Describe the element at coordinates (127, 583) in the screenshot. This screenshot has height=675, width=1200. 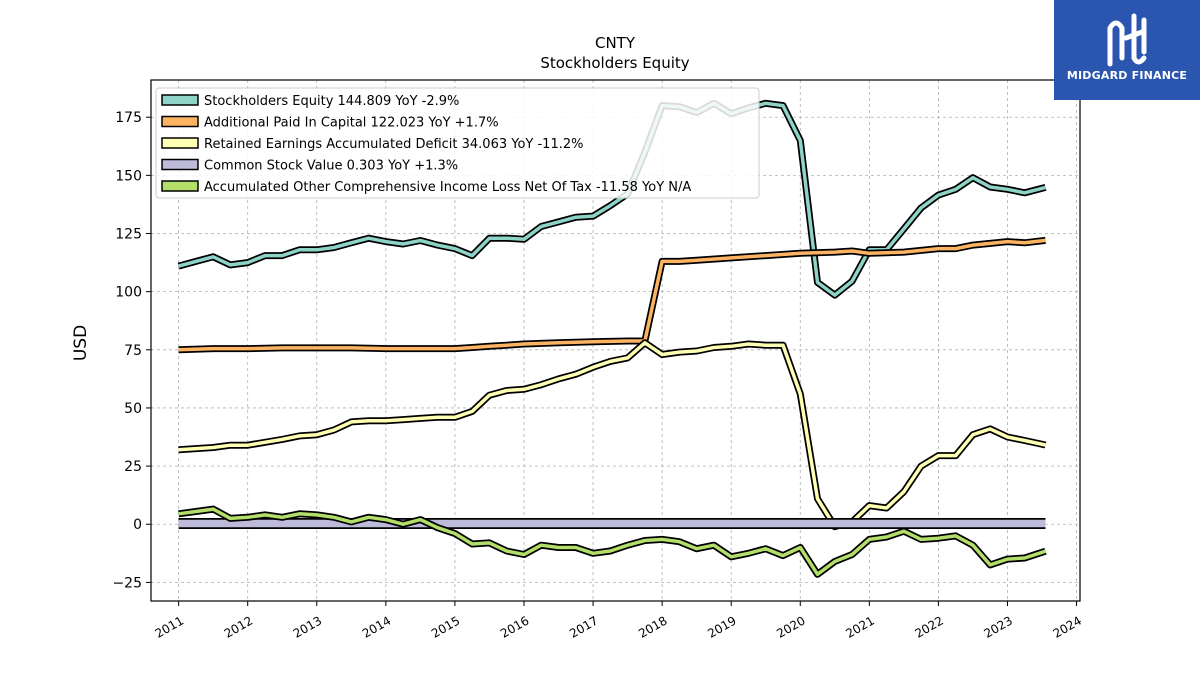
I see `y-tick-label: −25` at that location.